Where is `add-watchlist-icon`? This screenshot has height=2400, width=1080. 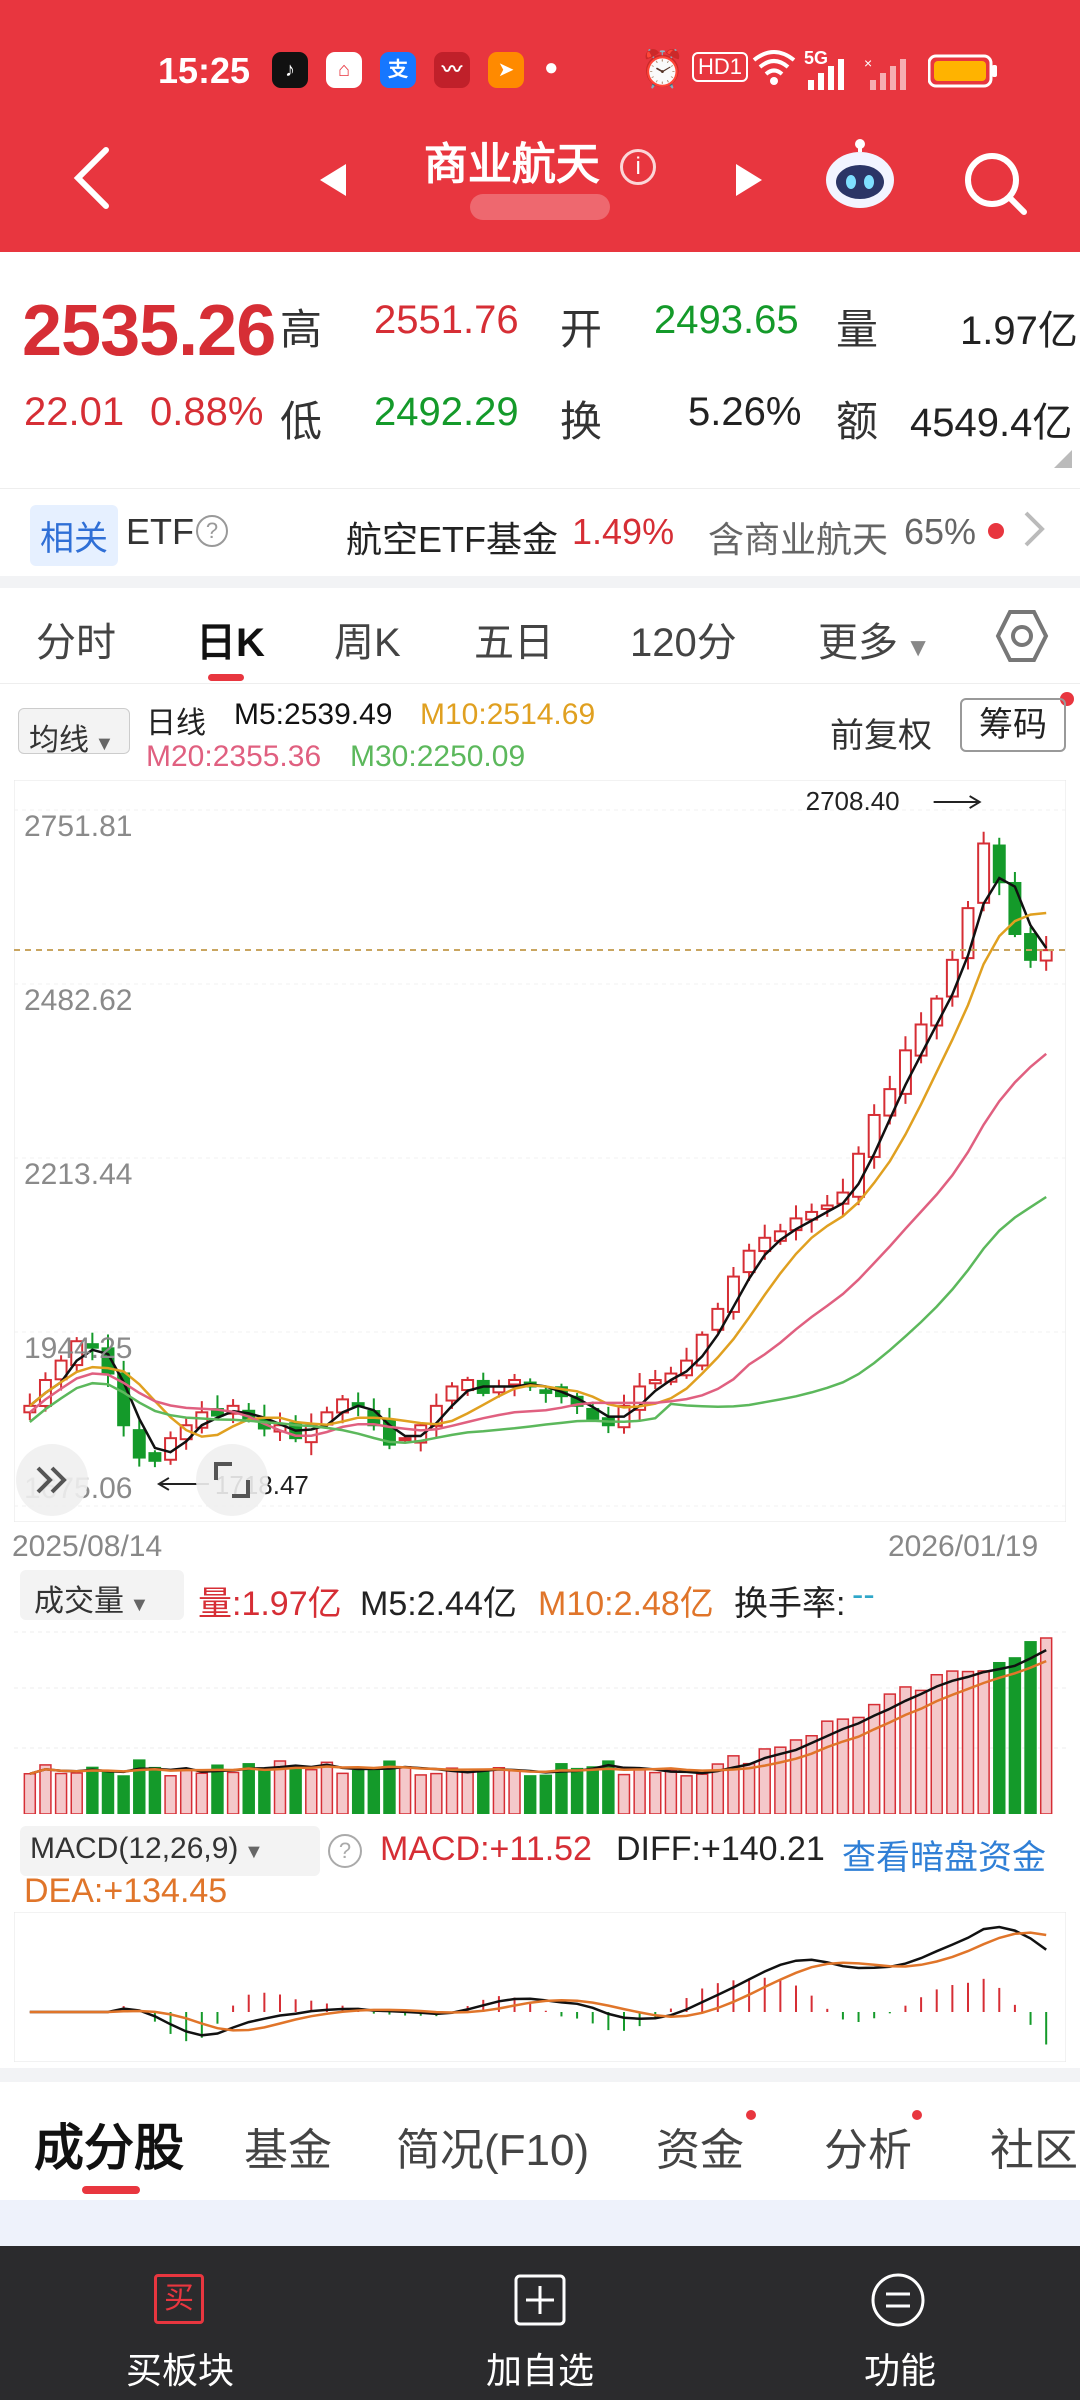
add-watchlist-icon is located at coordinates (540, 2302).